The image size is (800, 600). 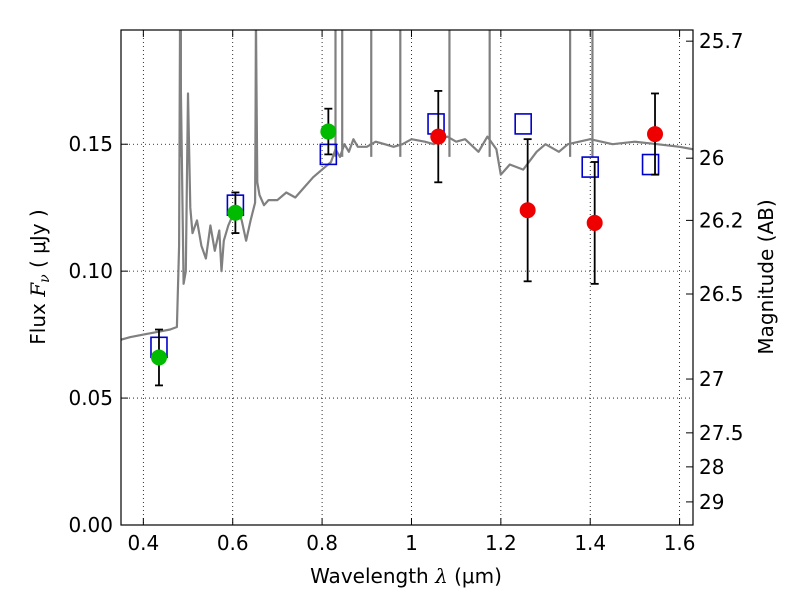 I want to click on x-tick-label: 0.4, so click(x=143, y=543).